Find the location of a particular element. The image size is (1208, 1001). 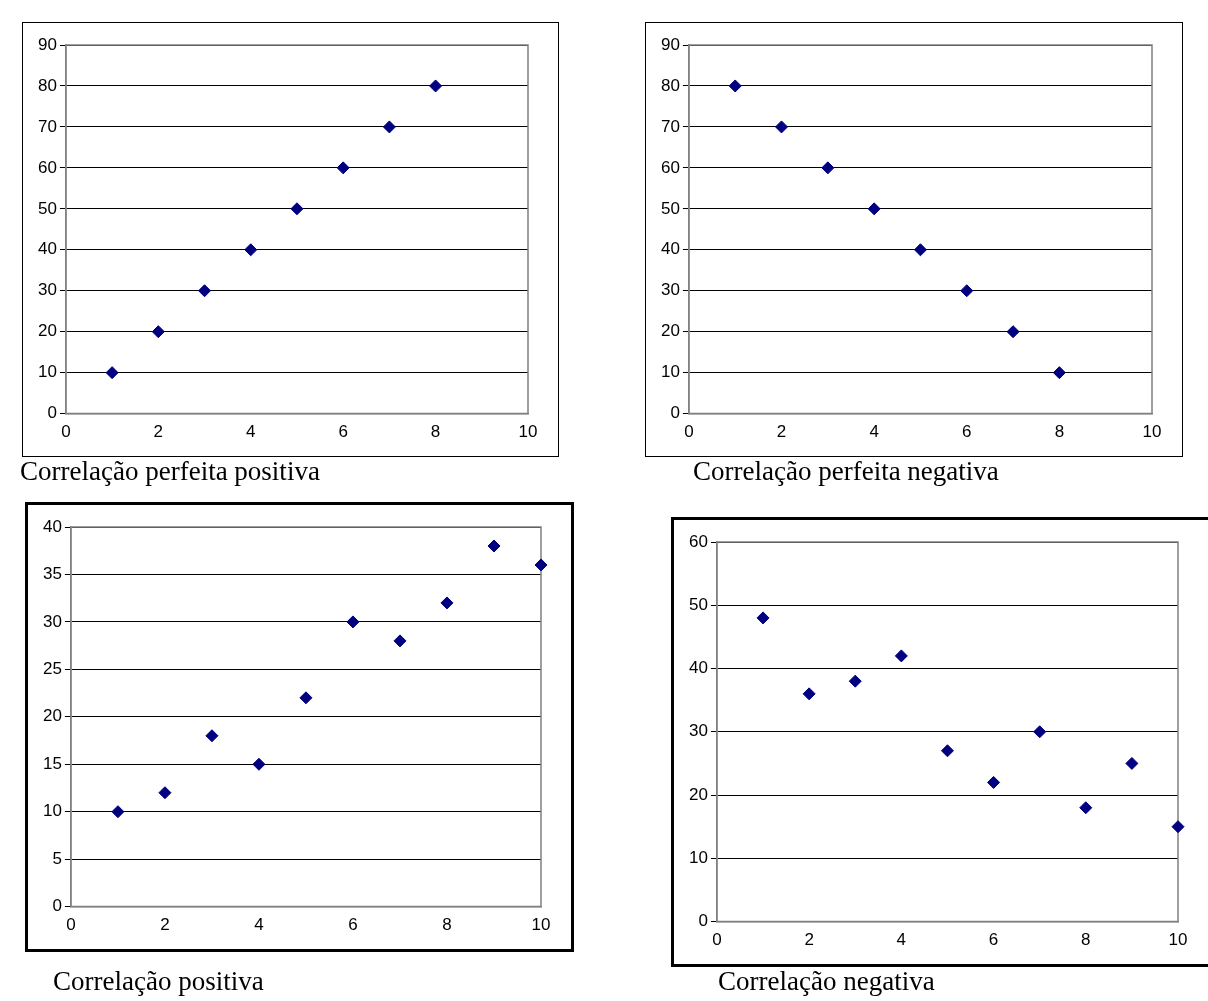

text: Correlação perfeita positiva is located at coordinates (170, 471).